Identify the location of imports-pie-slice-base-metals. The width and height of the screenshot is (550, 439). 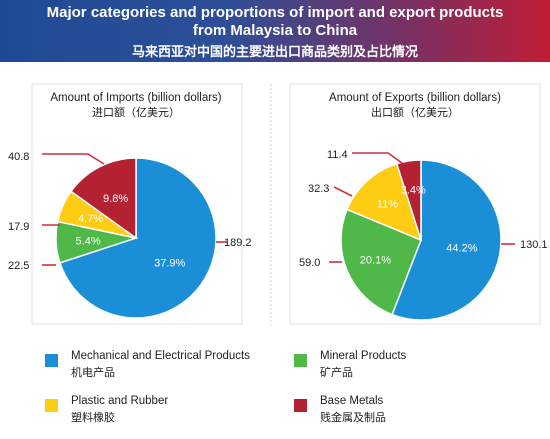
(103, 198).